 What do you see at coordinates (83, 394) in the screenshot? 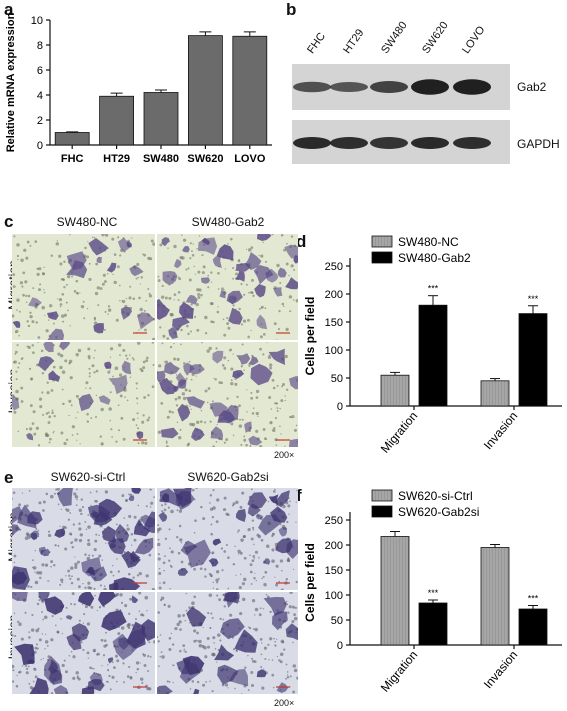
I see `micrograph-c-invasion-nc` at bounding box center [83, 394].